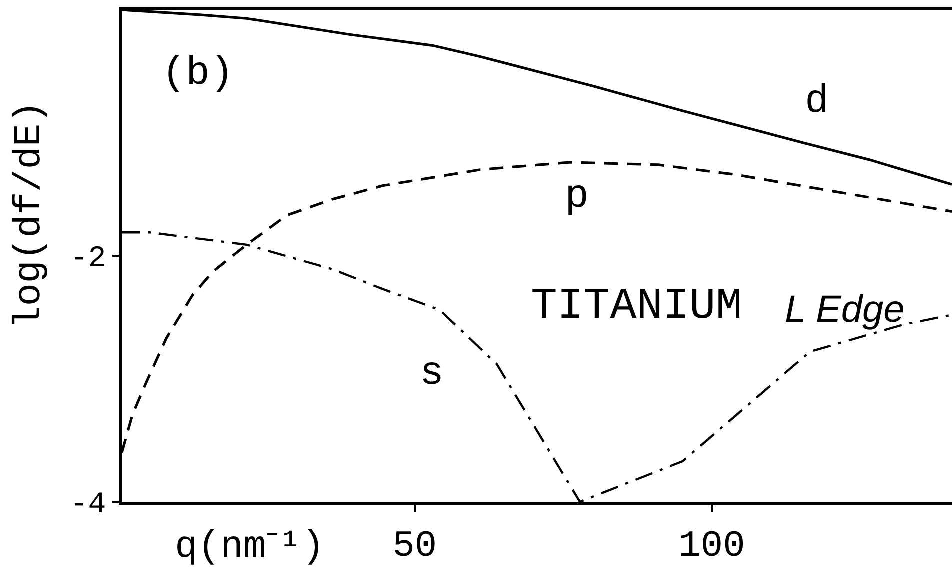 The height and width of the screenshot is (567, 952). I want to click on y-tick-label: -2, so click(88, 259).